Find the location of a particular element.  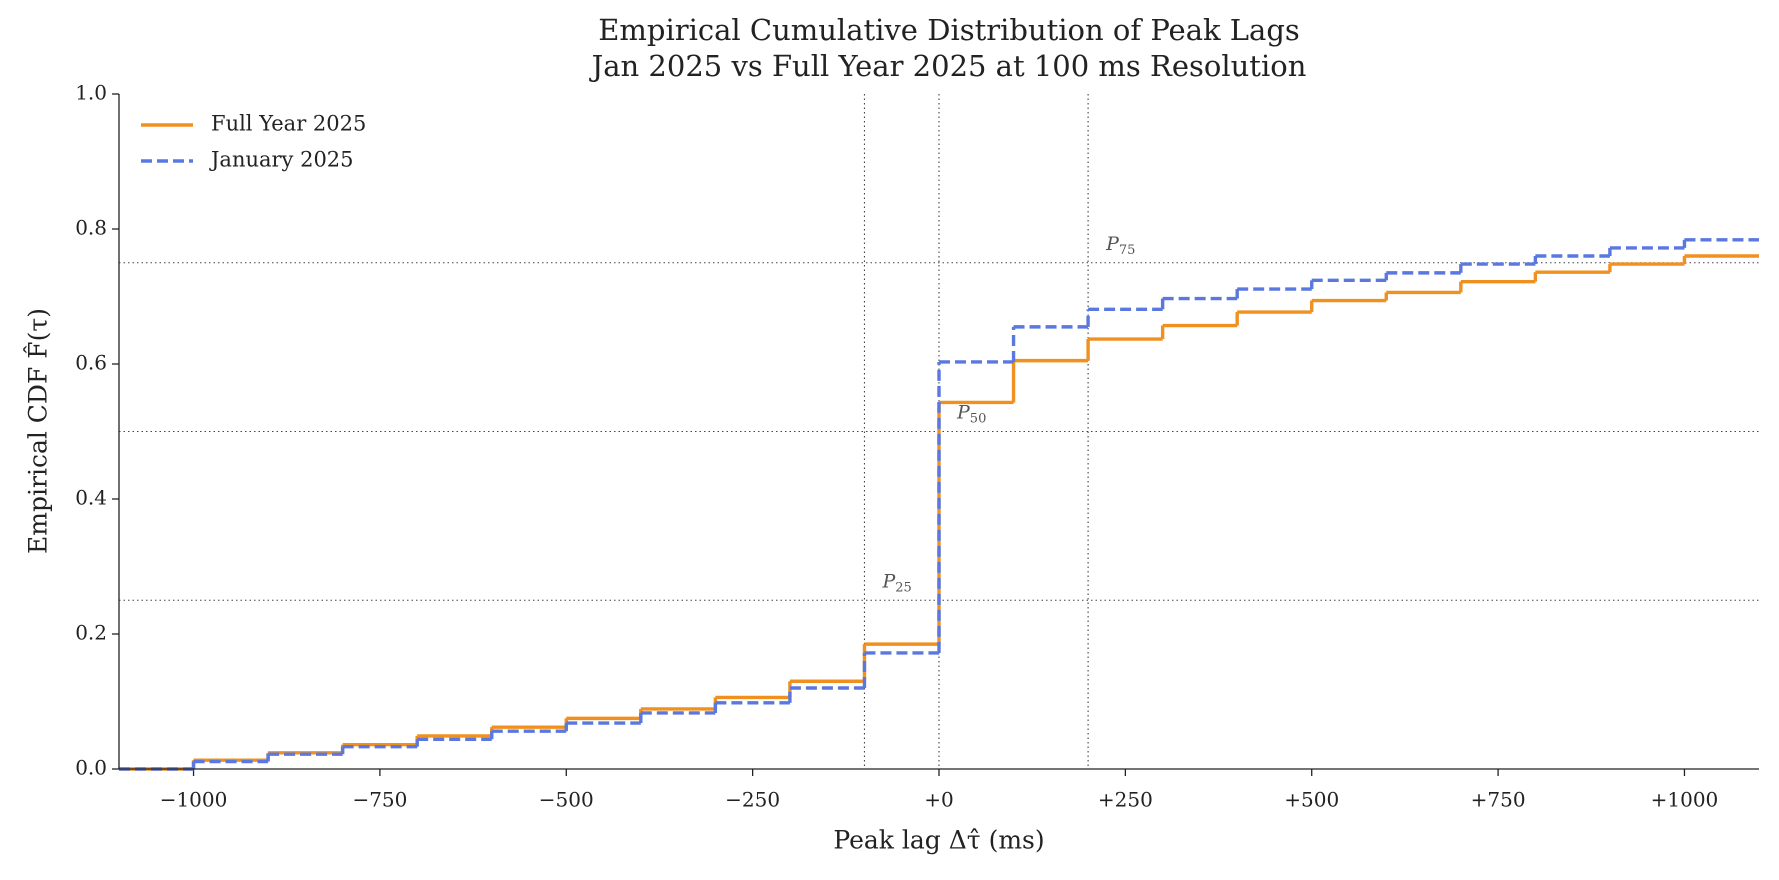

y-tick-label: 0.6 is located at coordinates (91, 363).